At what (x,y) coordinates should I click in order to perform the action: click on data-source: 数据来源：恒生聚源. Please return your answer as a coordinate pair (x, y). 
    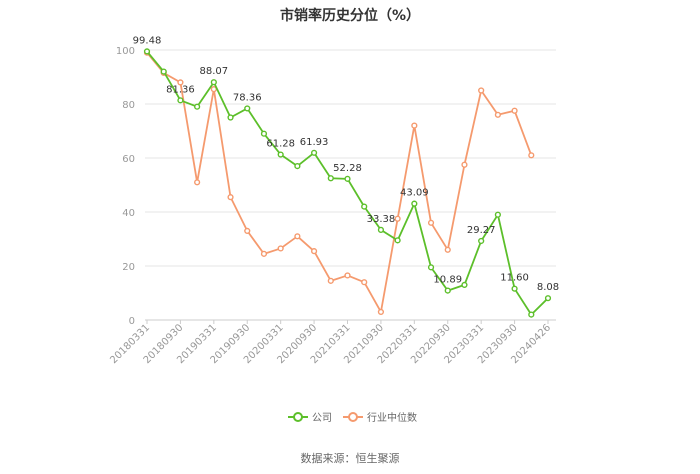
    Looking at the image, I should click on (350, 458).